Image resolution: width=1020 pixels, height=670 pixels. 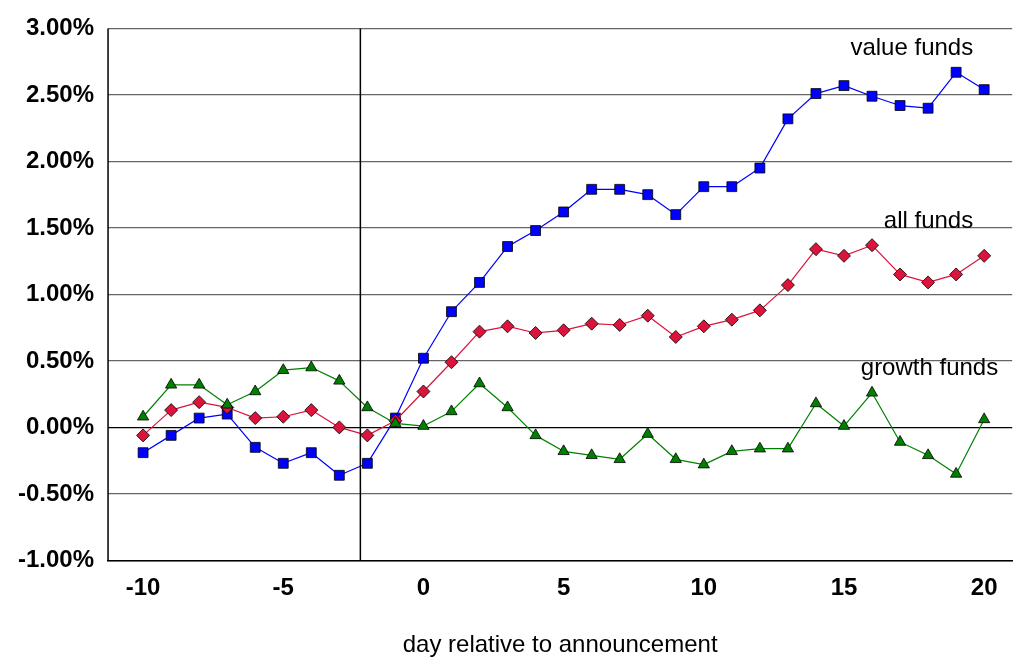 What do you see at coordinates (283, 587) in the screenshot?
I see `x-tick-label: -5` at bounding box center [283, 587].